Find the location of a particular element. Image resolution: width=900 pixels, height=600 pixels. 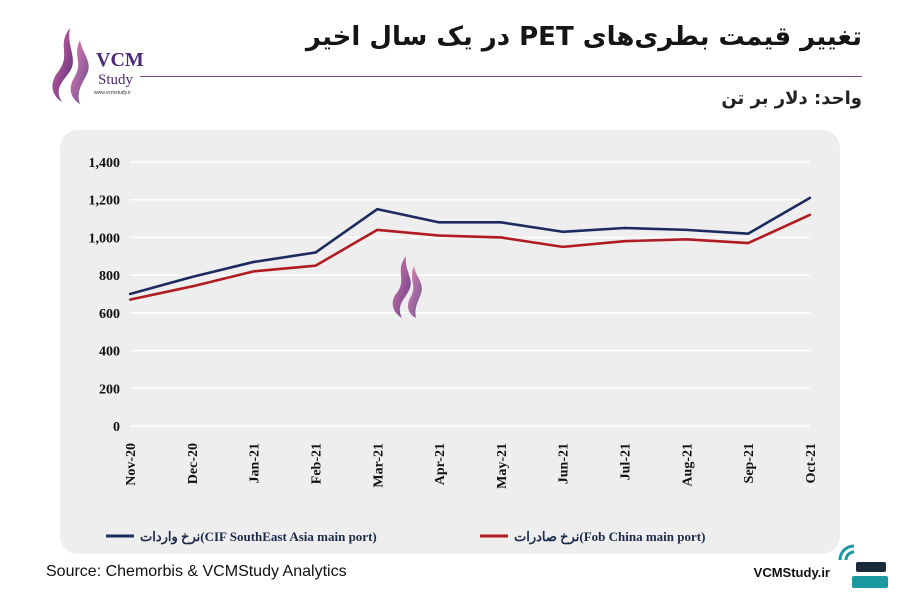

watermark-flame-icon is located at coordinates (407, 287).